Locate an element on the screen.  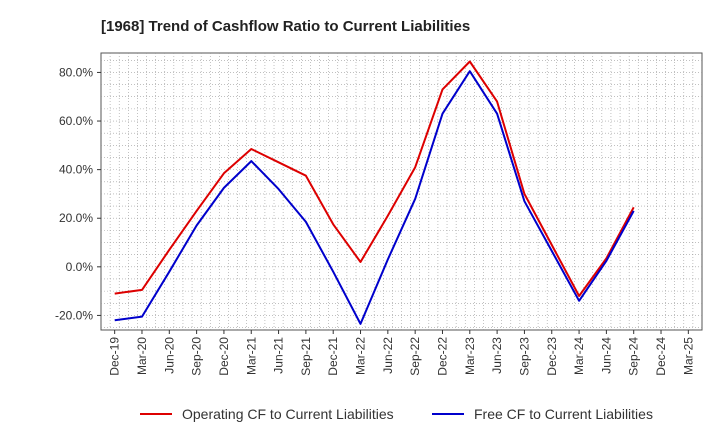
y-tick-label: 60.0% is located at coordinates (76, 121).